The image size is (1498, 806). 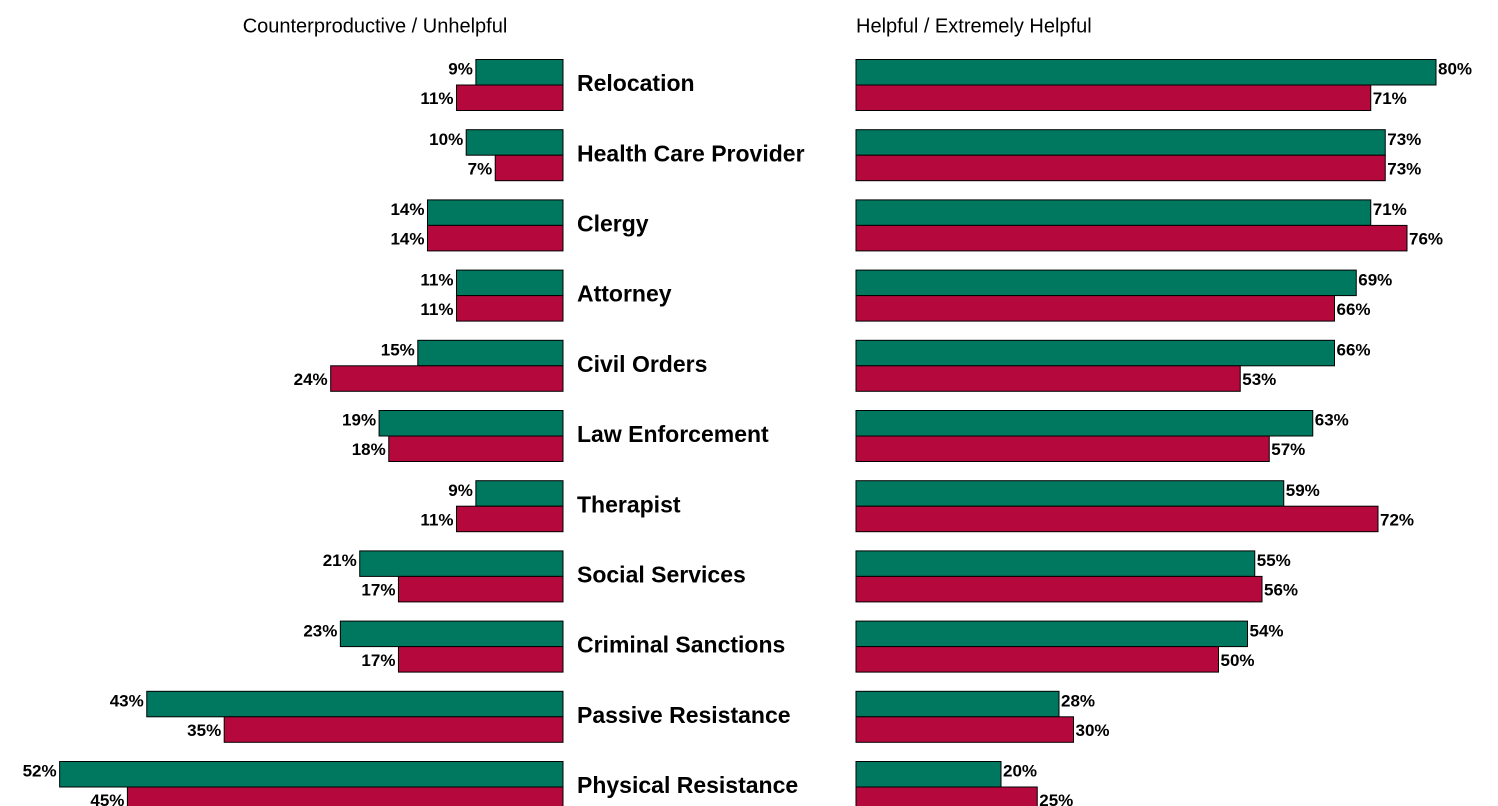 What do you see at coordinates (642, 364) in the screenshot?
I see `category-label: Civil Orders` at bounding box center [642, 364].